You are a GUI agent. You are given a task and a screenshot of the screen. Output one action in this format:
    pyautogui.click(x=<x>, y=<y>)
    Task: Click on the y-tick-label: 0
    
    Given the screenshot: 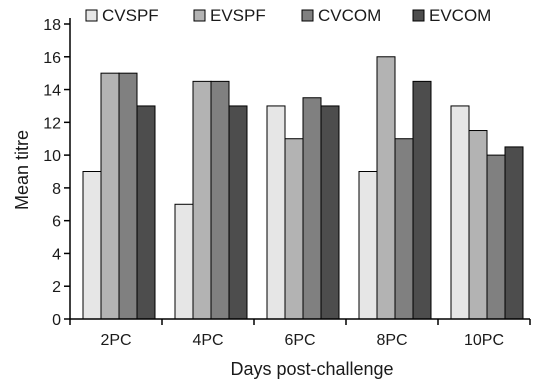 What is the action you would take?
    pyautogui.click(x=56, y=320)
    